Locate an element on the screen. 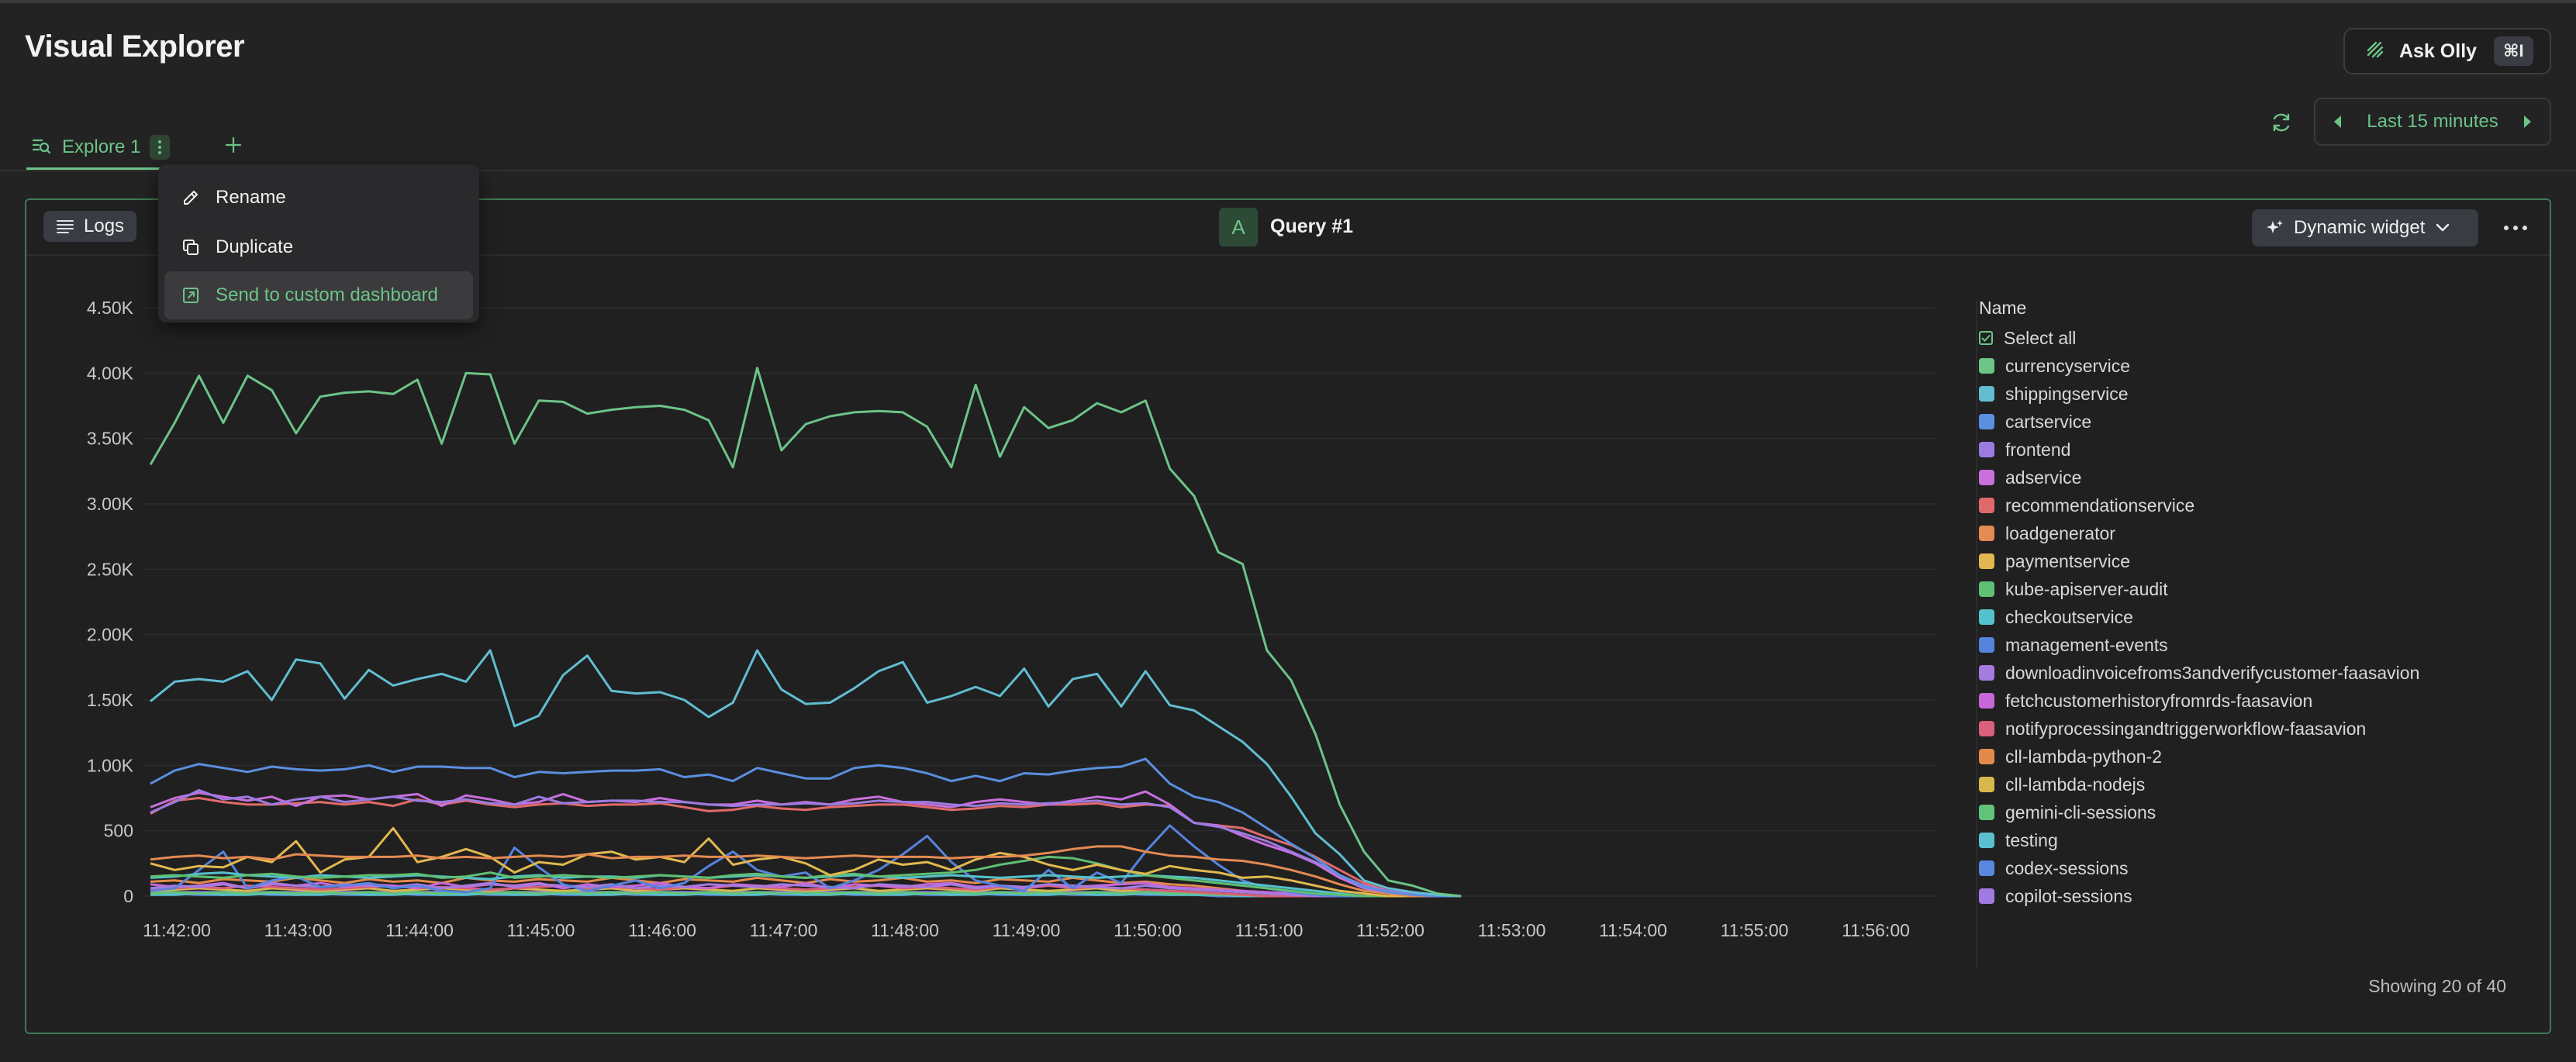 This screenshot has width=2576, height=1062. legend-item: checkoutservice is located at coordinates (2251, 617).